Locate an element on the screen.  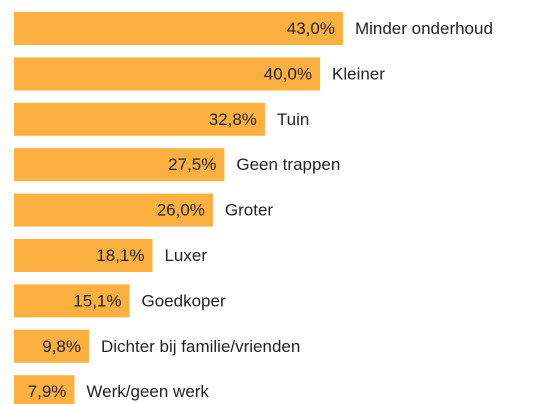
category-label: Groter is located at coordinates (249, 210).